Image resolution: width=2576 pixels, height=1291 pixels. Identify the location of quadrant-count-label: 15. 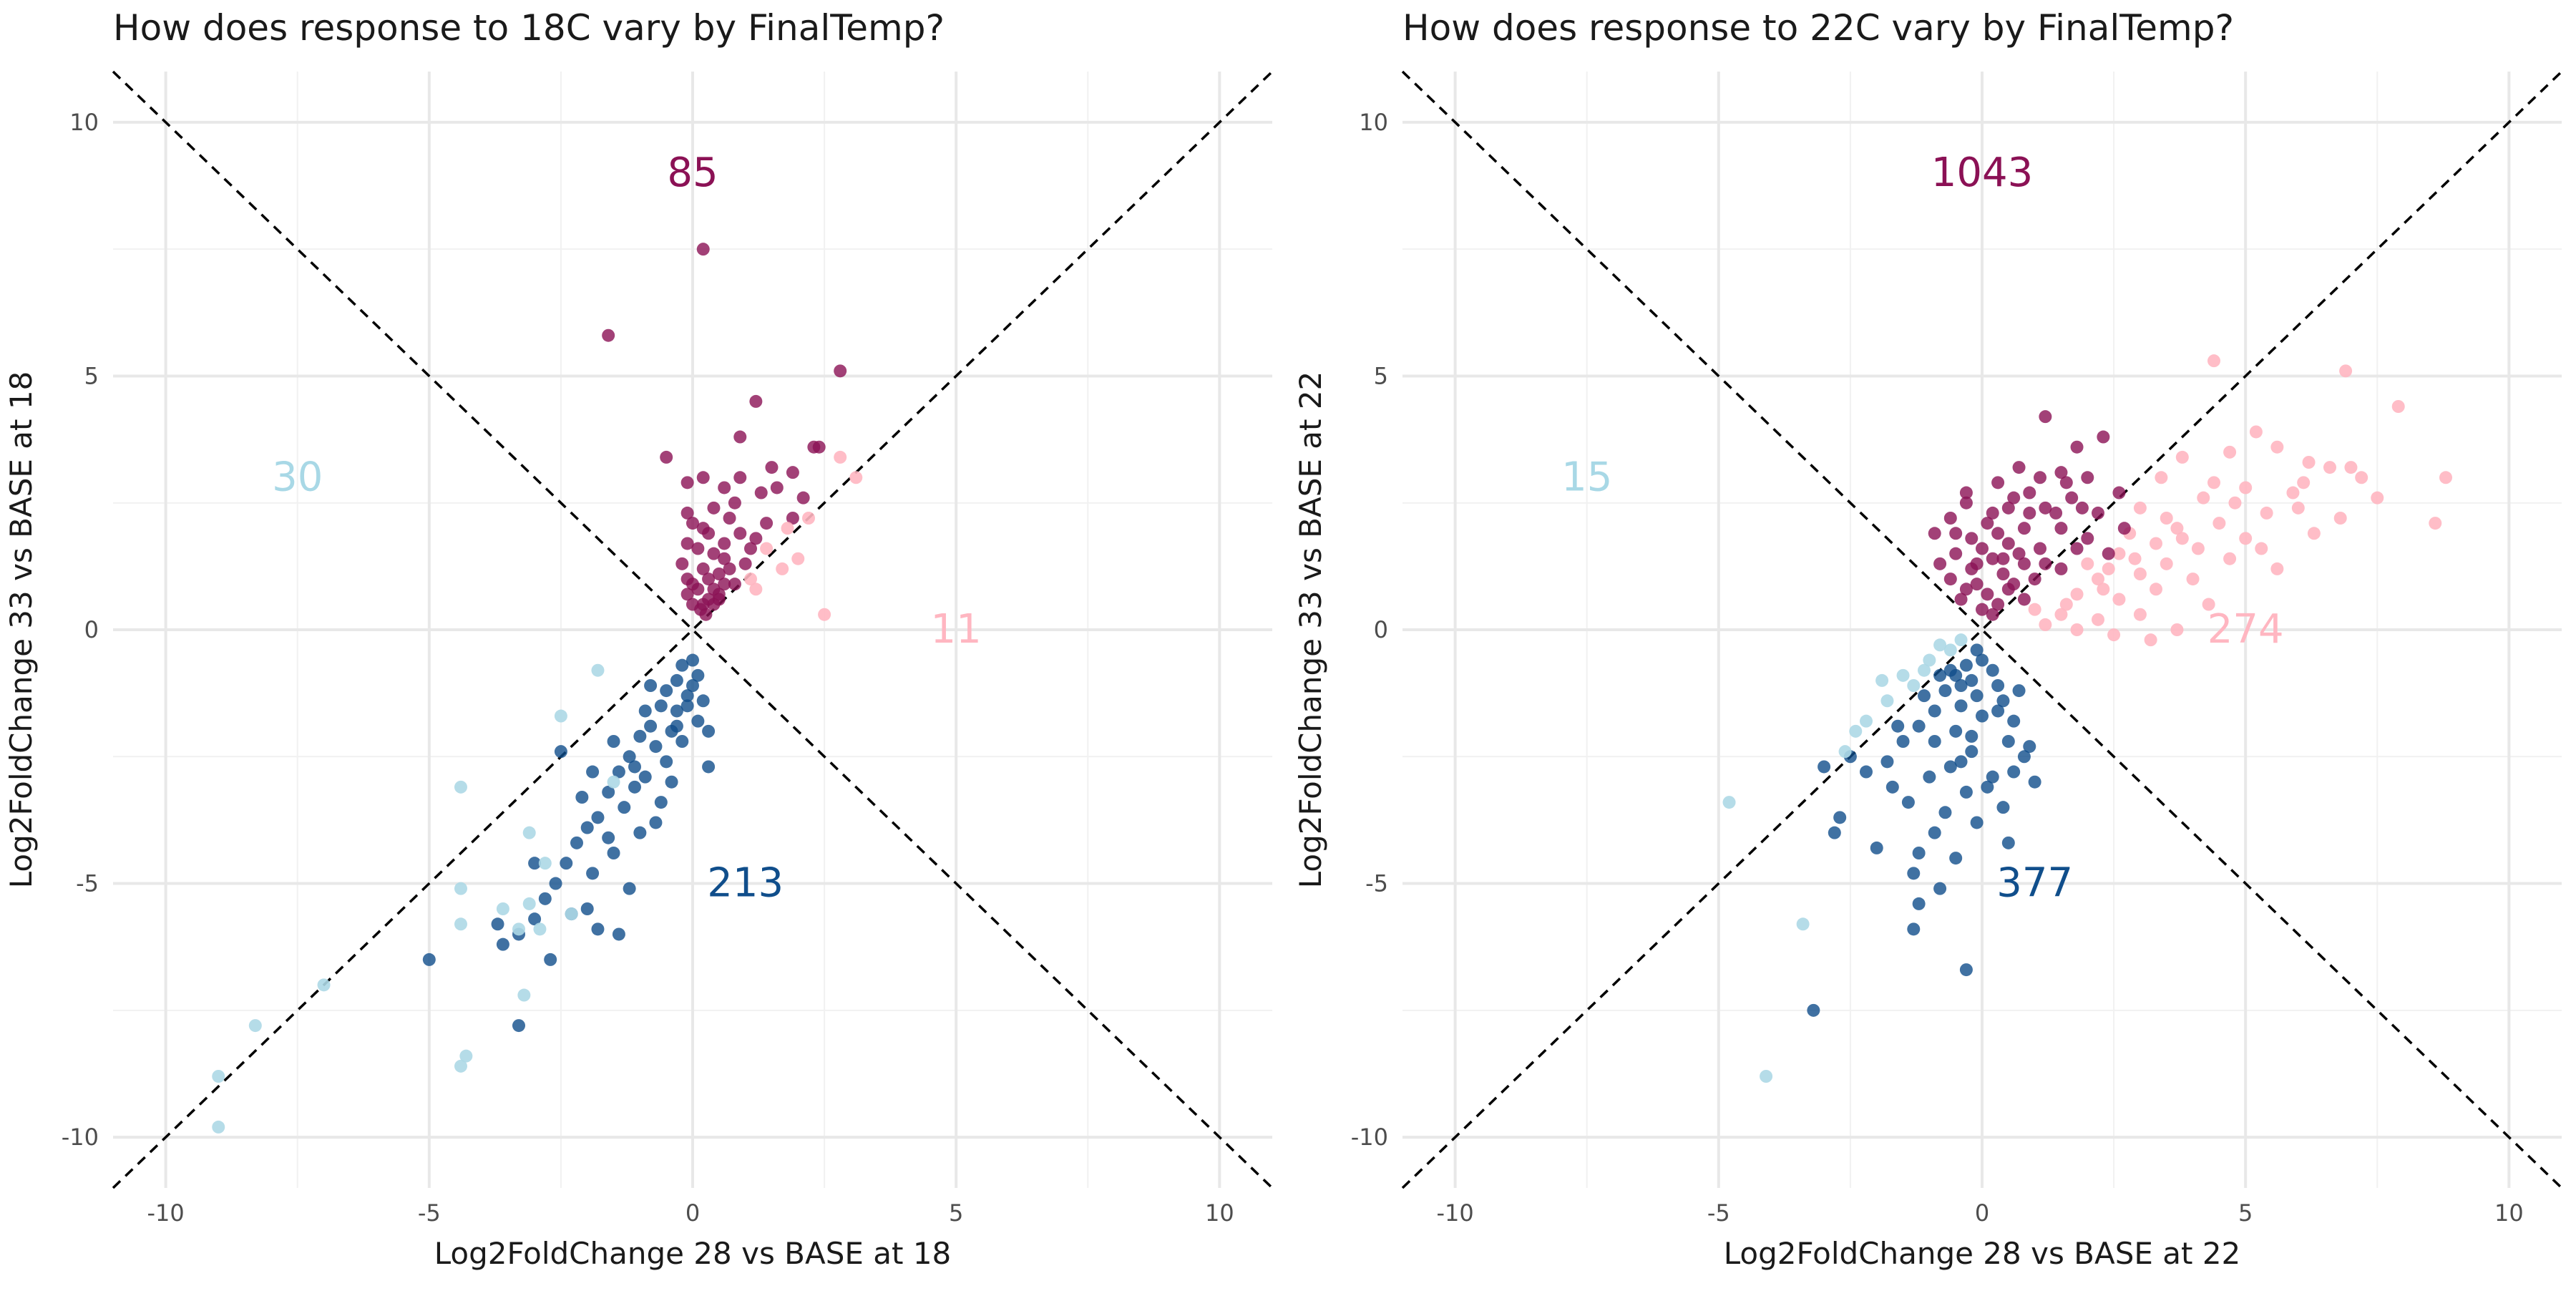
(1586, 477).